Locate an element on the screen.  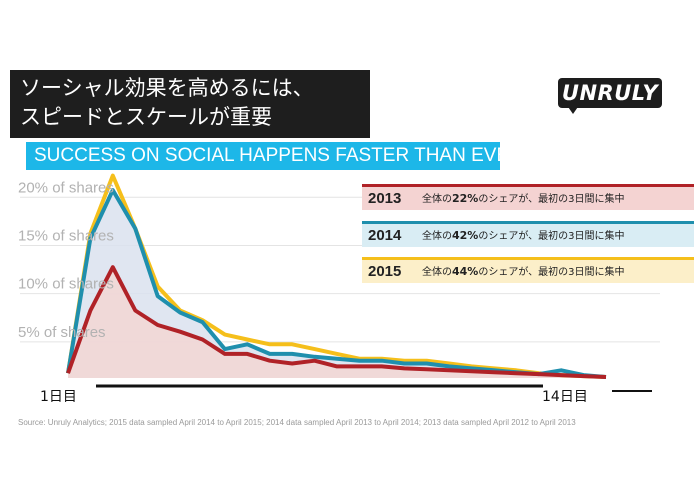
unruly-logo: UNRULY is located at coordinates (610, 93).